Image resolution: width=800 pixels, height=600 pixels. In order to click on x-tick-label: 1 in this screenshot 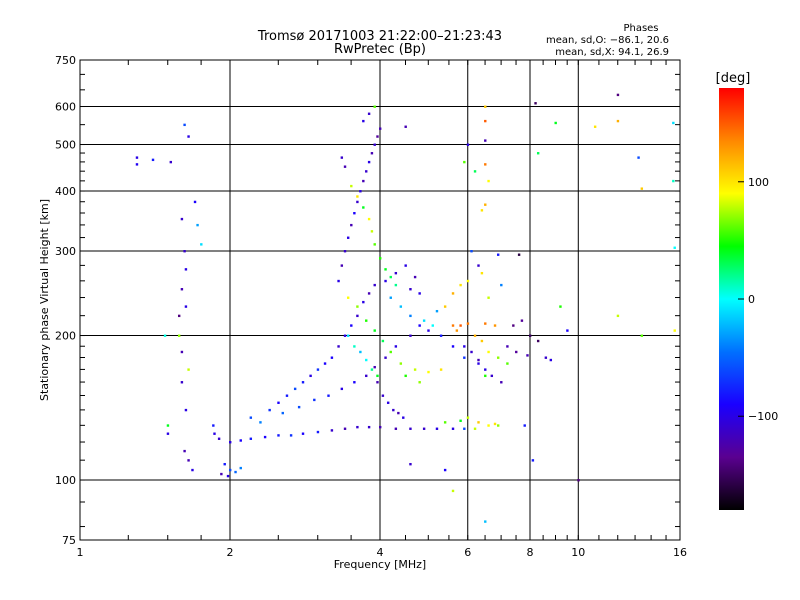, I will do `click(80, 552)`.